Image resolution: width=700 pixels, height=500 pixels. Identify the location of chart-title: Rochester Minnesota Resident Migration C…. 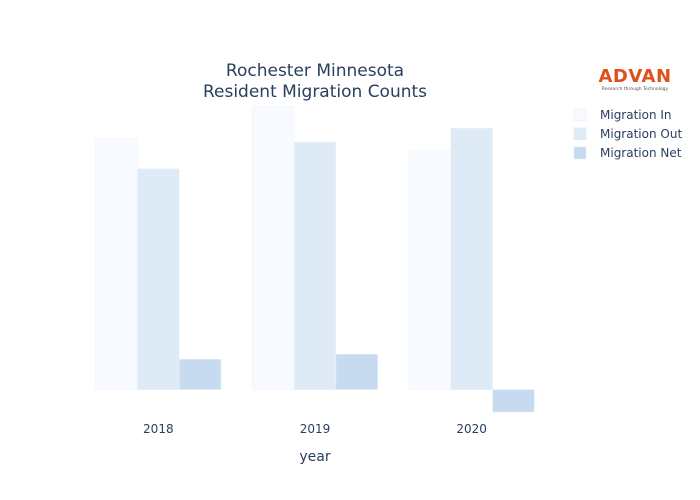
(315, 81).